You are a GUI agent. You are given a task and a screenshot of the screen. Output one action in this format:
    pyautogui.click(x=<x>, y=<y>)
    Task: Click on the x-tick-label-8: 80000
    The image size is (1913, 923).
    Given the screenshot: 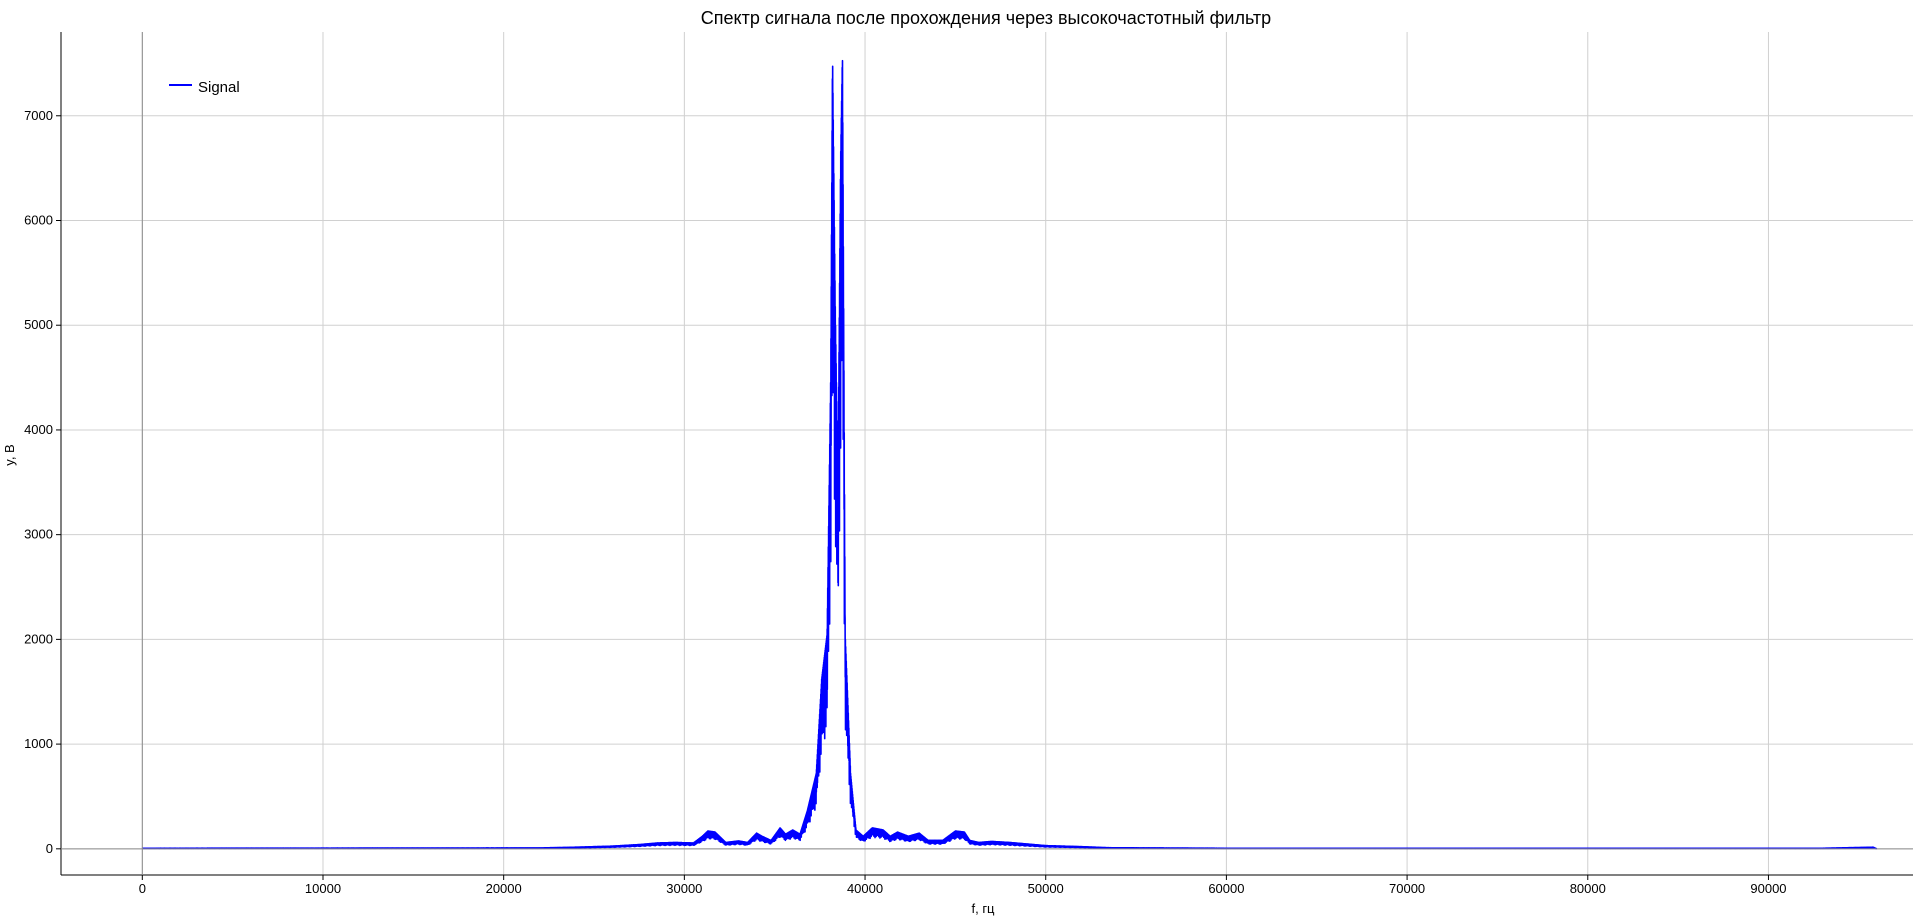 What is the action you would take?
    pyautogui.click(x=1588, y=888)
    